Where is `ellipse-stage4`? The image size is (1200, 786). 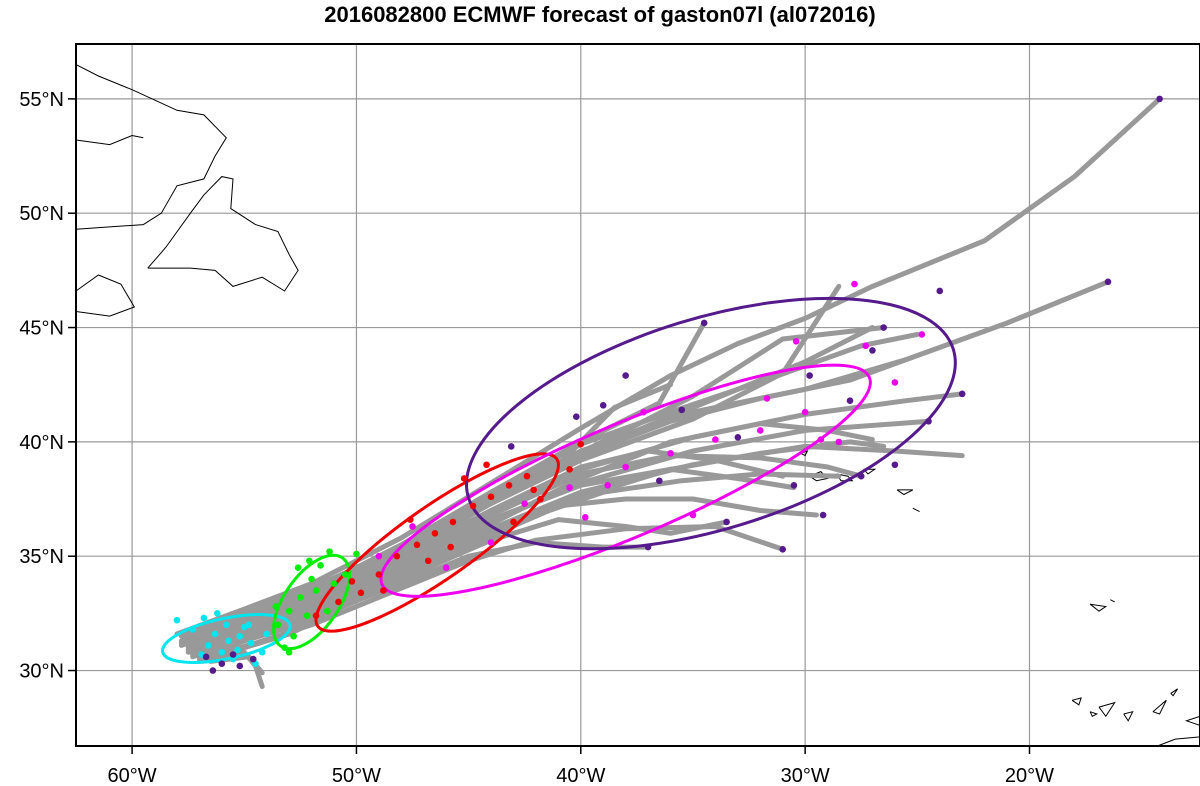 ellipse-stage4 is located at coordinates (625, 480).